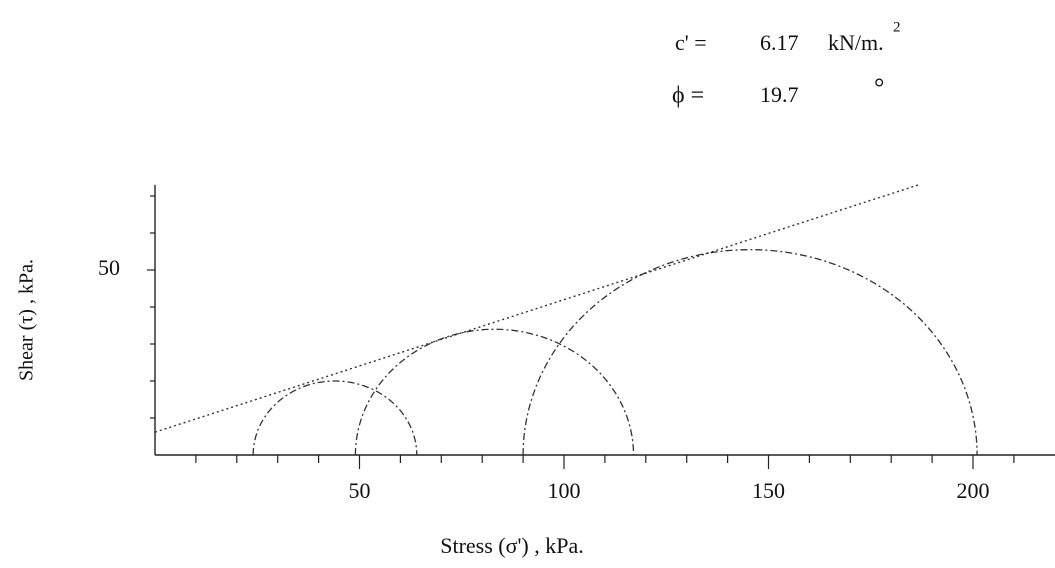 Image resolution: width=1055 pixels, height=568 pixels. Describe the element at coordinates (109, 267) in the screenshot. I see `y-tick-label: 50` at that location.